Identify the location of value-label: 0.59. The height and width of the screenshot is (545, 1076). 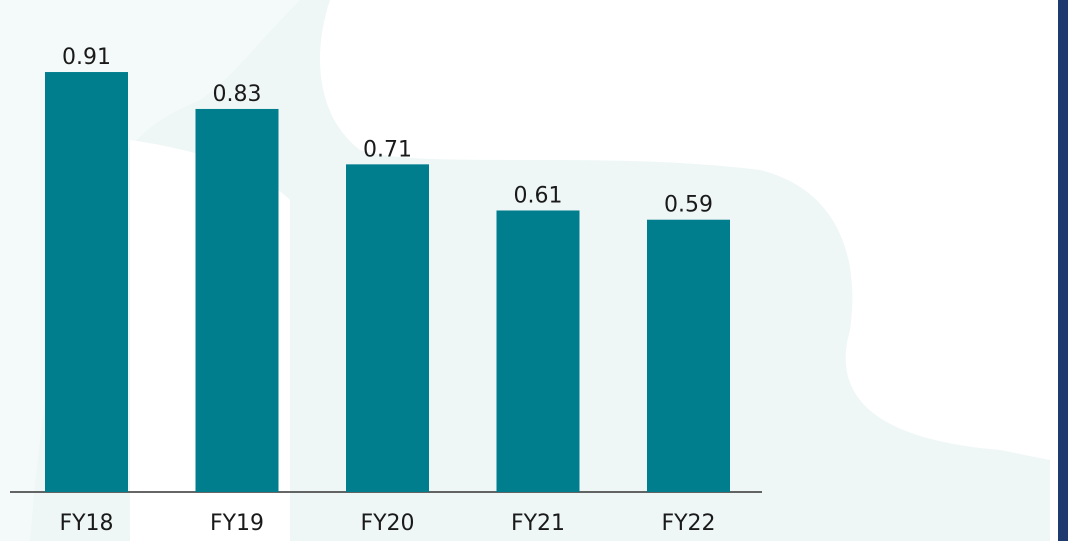
(688, 205).